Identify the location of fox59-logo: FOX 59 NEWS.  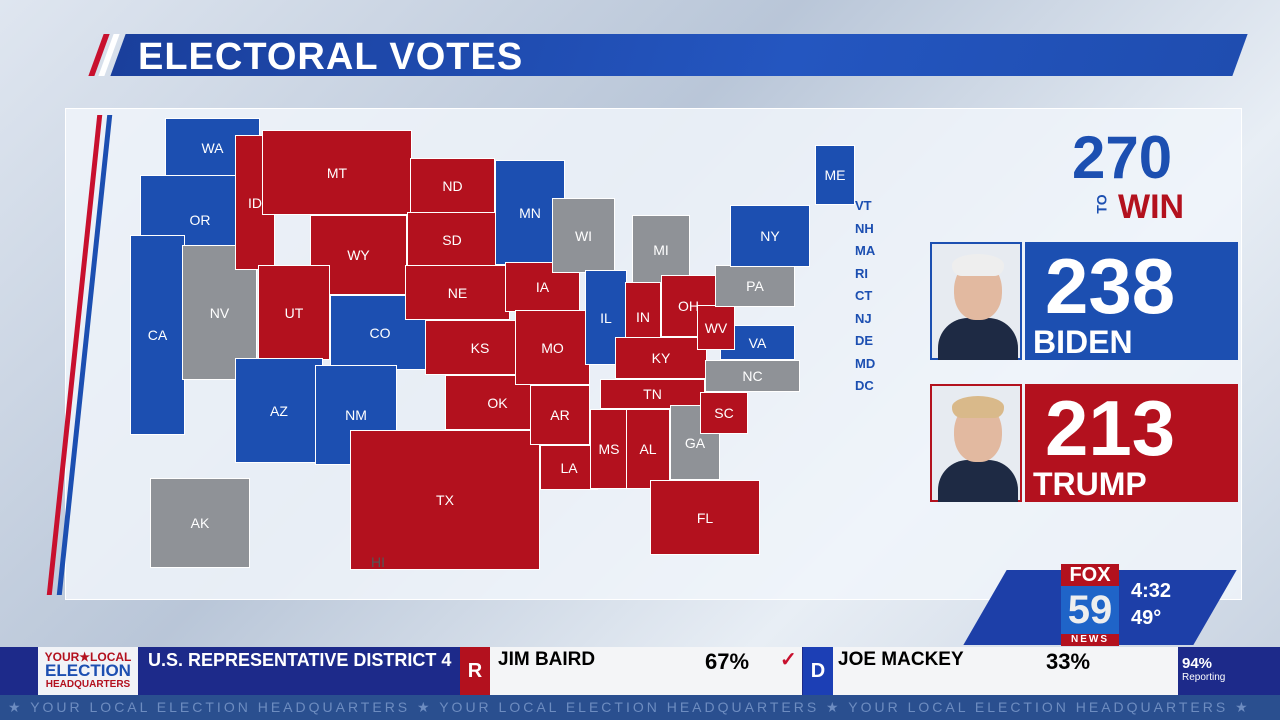
(1090, 605).